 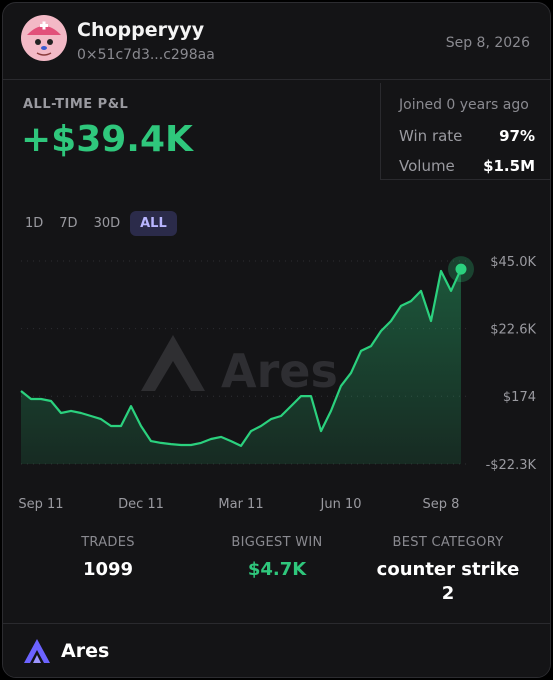 What do you see at coordinates (464, 105) in the screenshot?
I see `joined: Joined 0 years ago` at bounding box center [464, 105].